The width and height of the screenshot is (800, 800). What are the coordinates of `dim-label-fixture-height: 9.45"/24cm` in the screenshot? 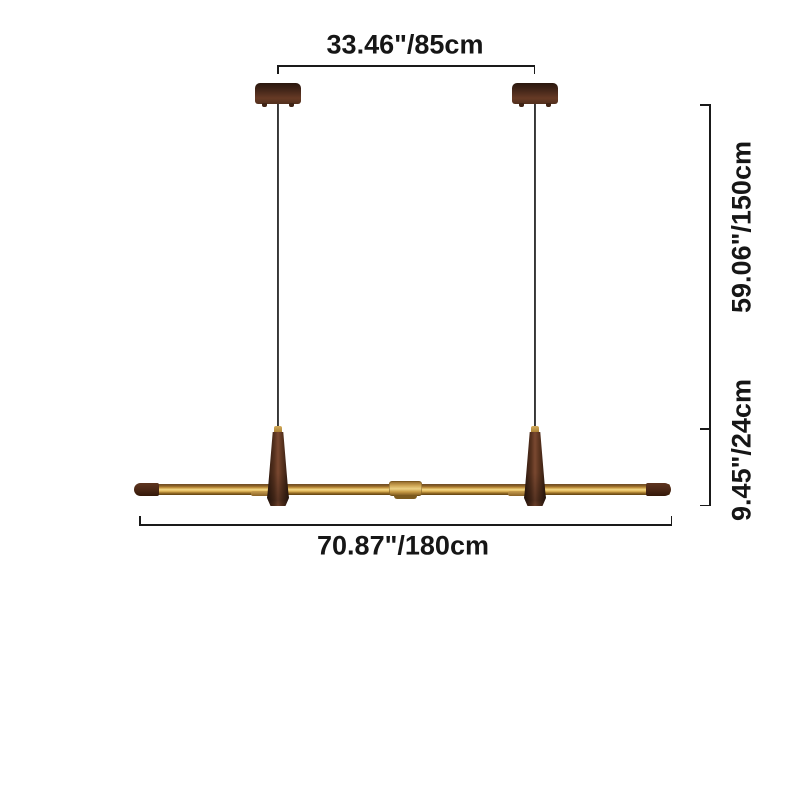 It's located at (741, 450).